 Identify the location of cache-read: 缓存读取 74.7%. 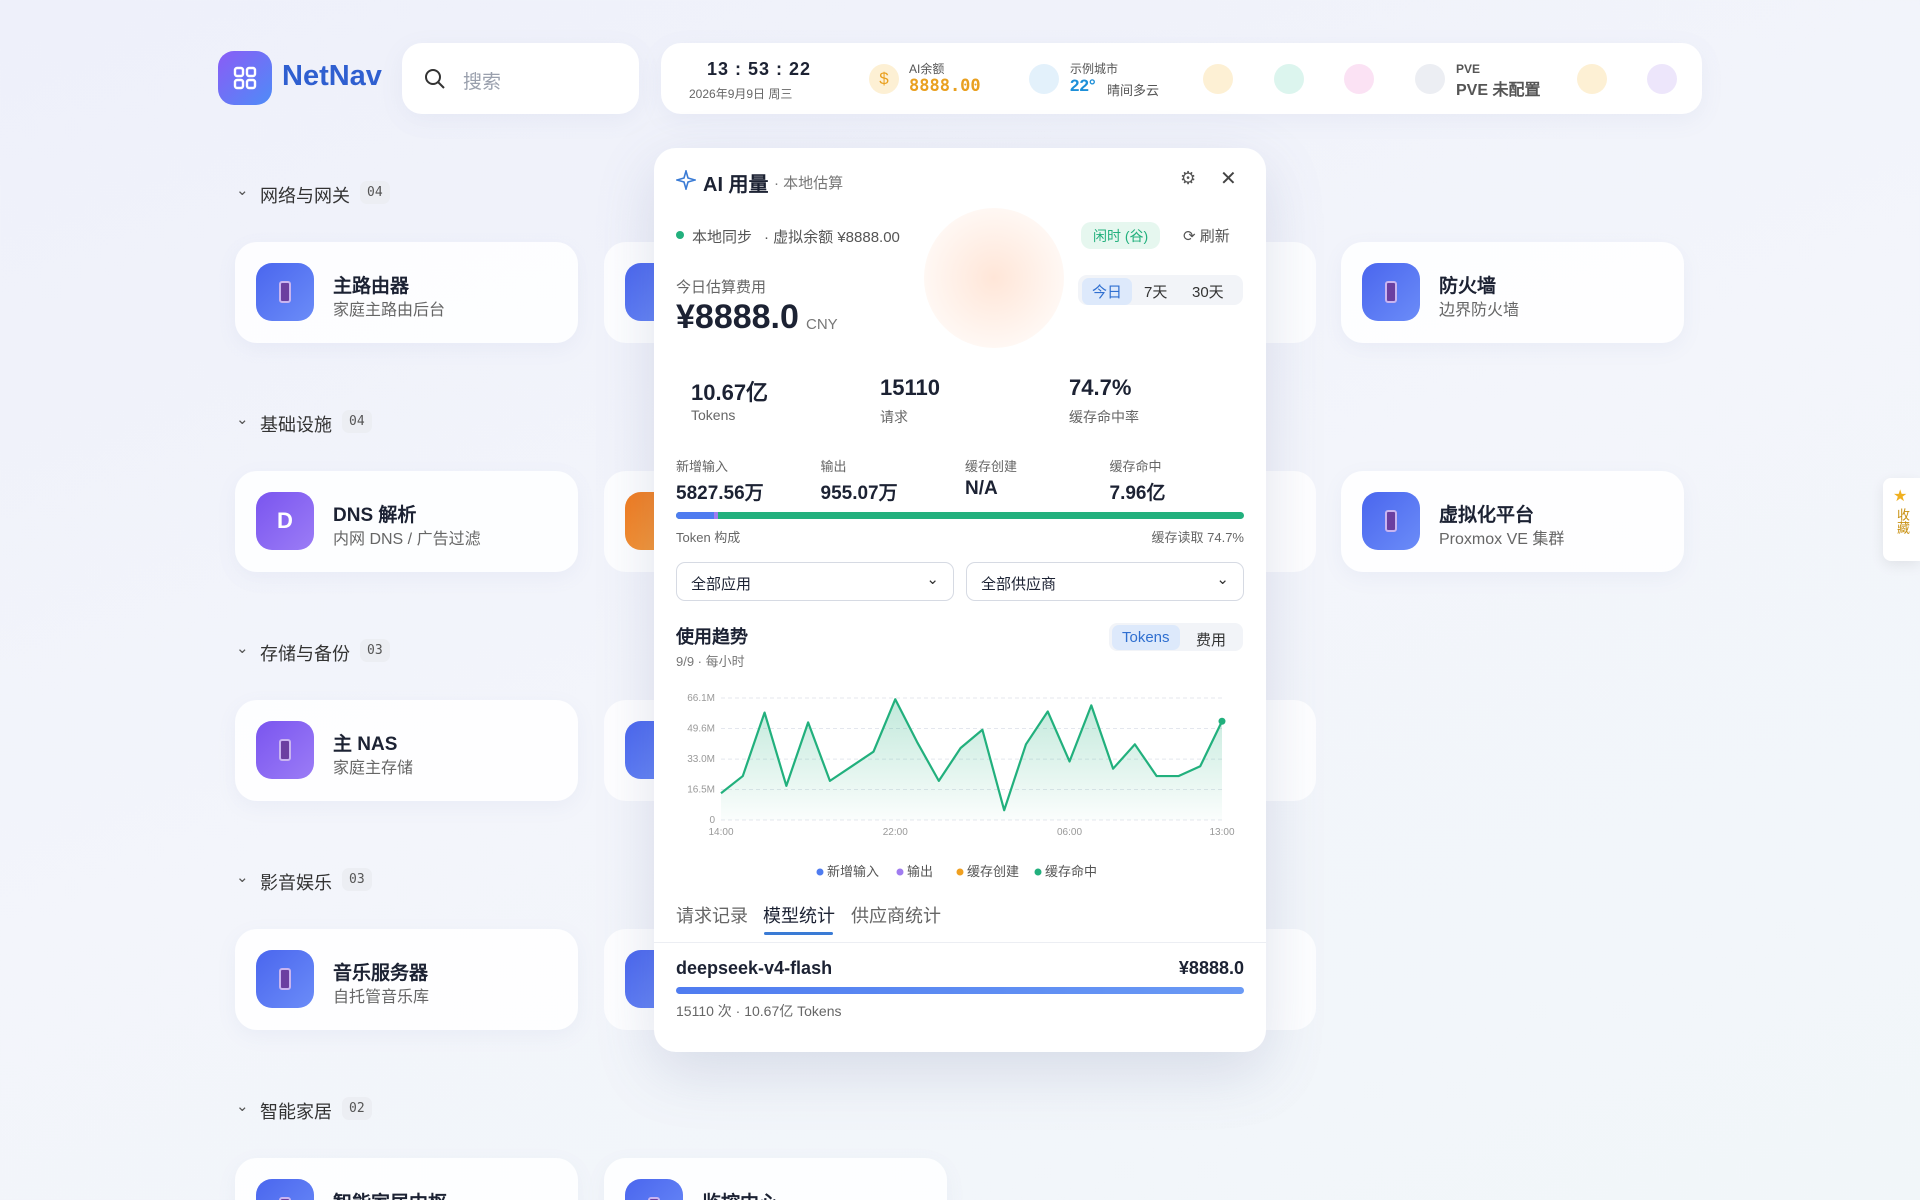
(1197, 537).